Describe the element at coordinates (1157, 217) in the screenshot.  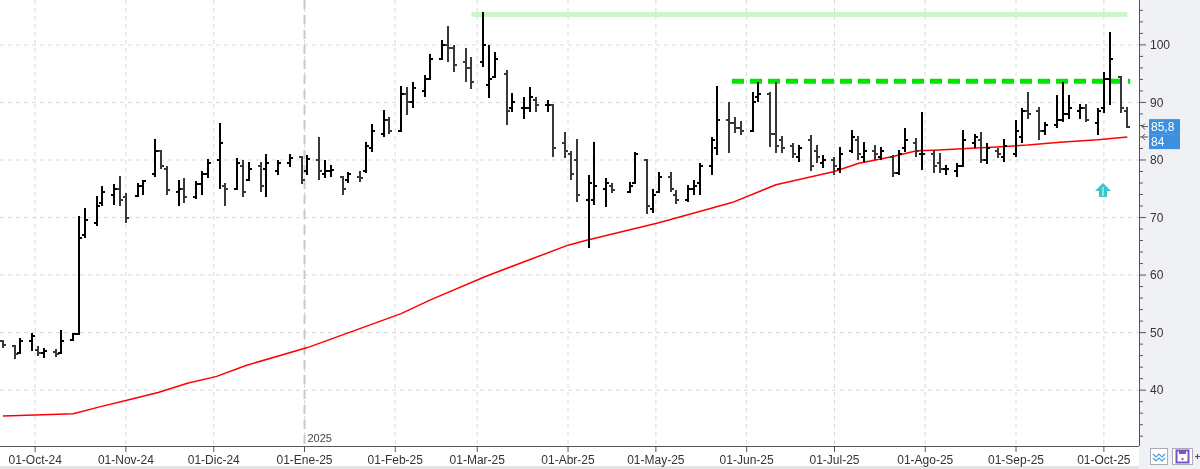
I see `y-tick-label: 70` at that location.